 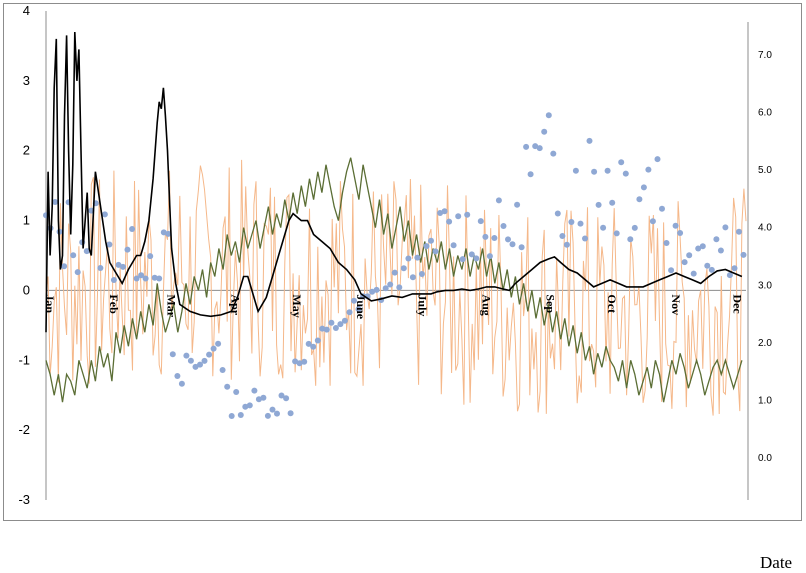 I want to click on left-tick-label: -3, so click(x=24, y=499).